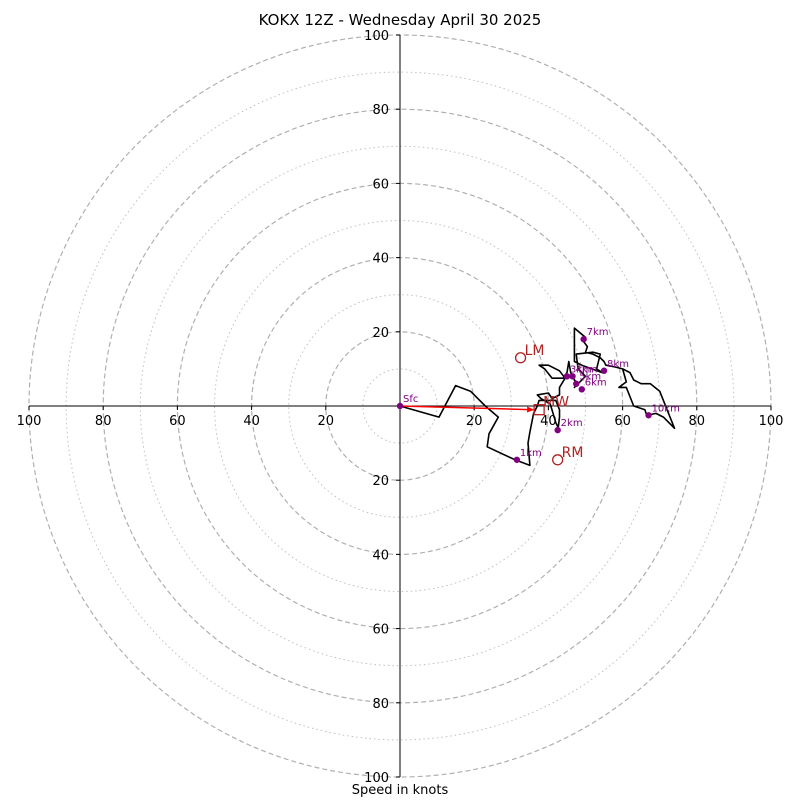  I want to click on height-label-5km: 5km, so click(590, 377).